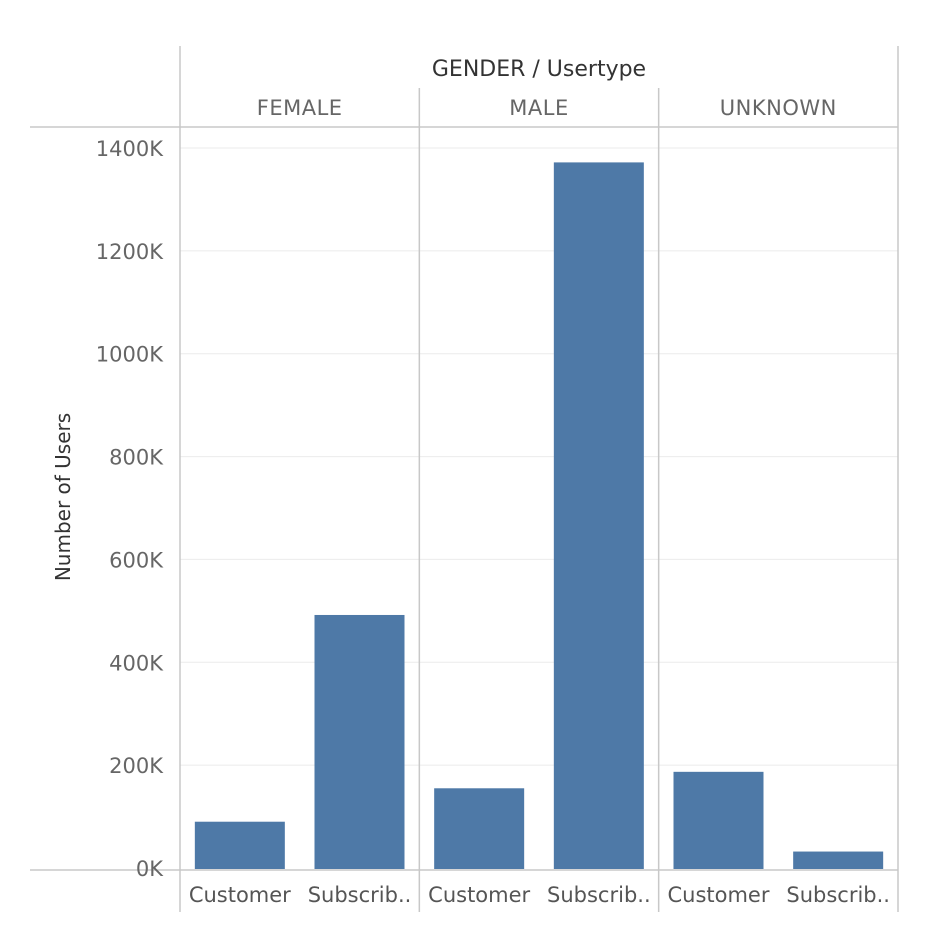  Describe the element at coordinates (538, 108) in the screenshot. I see `group-header-male: MALE` at that location.